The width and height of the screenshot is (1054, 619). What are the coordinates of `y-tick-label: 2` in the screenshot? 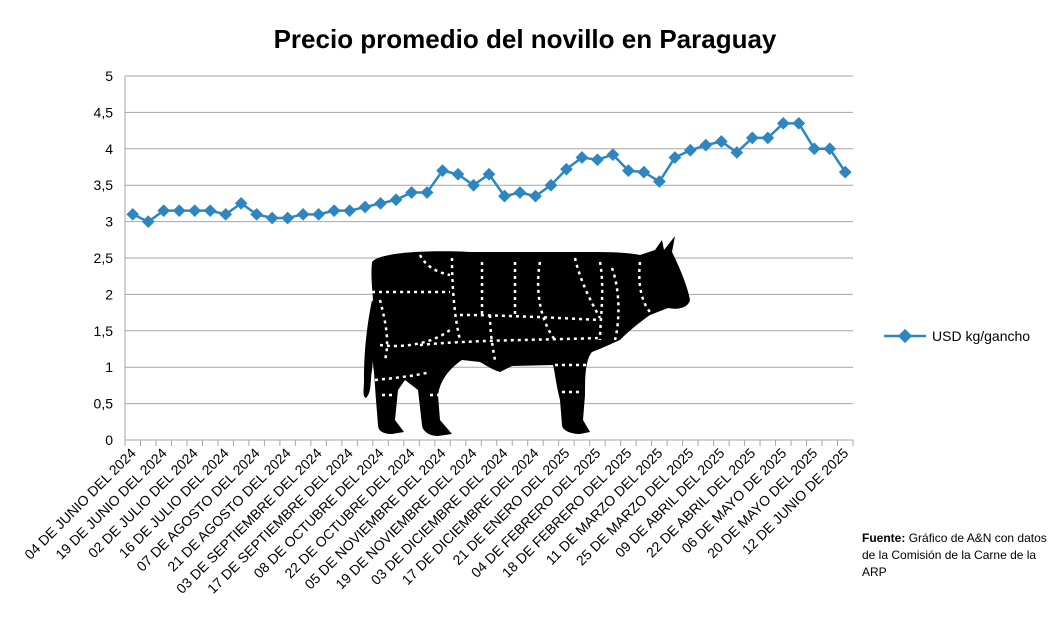 It's located at (109, 294).